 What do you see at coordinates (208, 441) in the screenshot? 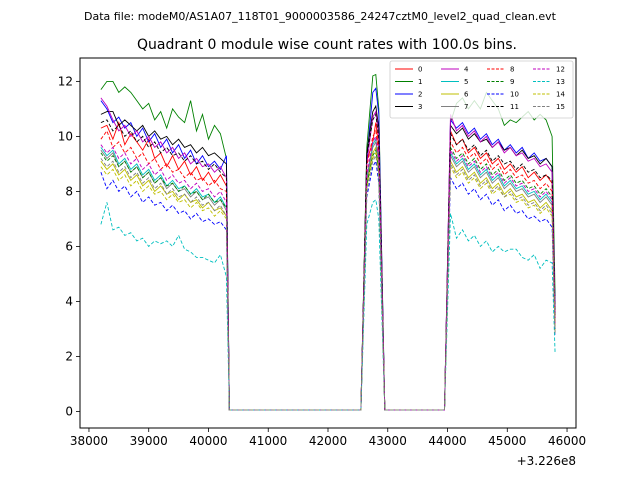
I see `x-tick-label: 40000` at bounding box center [208, 441].